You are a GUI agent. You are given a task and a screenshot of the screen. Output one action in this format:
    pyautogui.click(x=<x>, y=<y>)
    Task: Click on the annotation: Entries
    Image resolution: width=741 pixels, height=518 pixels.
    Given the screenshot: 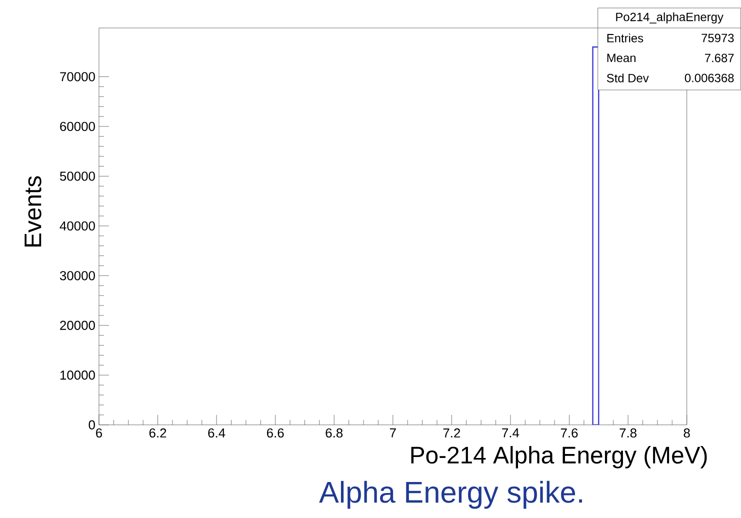 What is the action you would take?
    pyautogui.click(x=625, y=38)
    